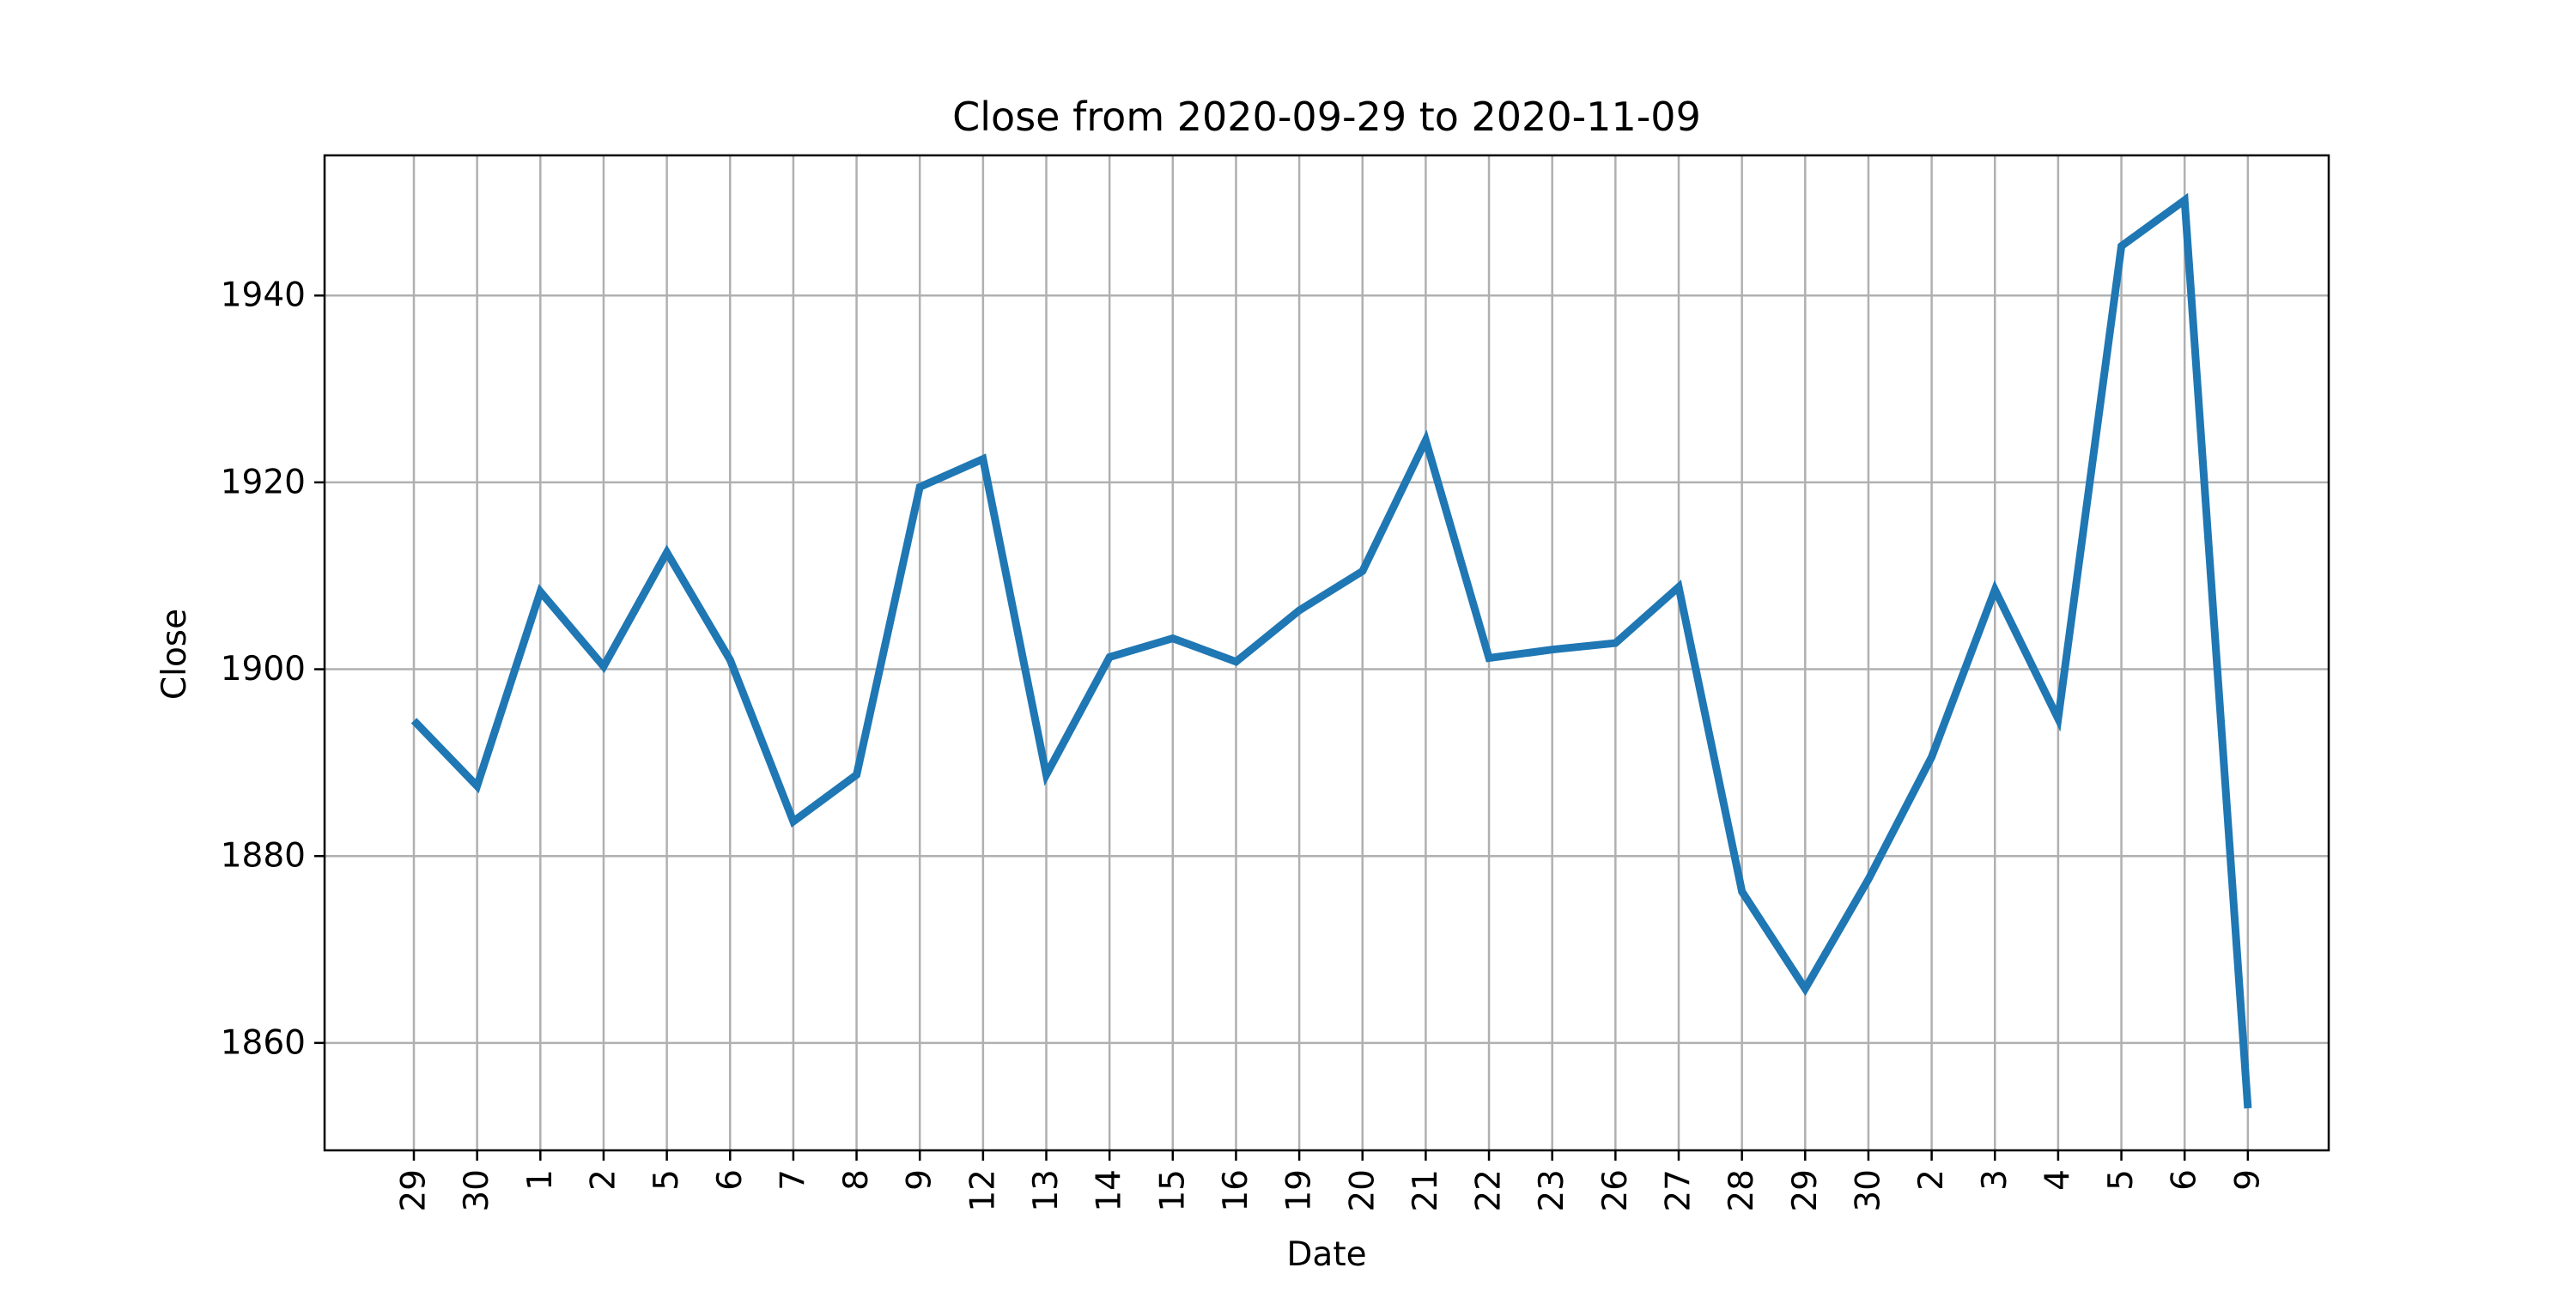 This screenshot has height=1292, width=2576. I want to click on x-tick-label: 28, so click(1741, 1190).